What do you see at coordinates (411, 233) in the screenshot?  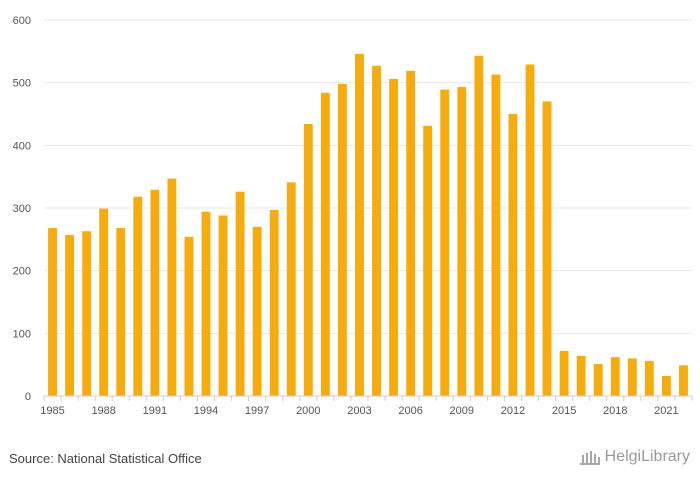 I see `bar-2006` at bounding box center [411, 233].